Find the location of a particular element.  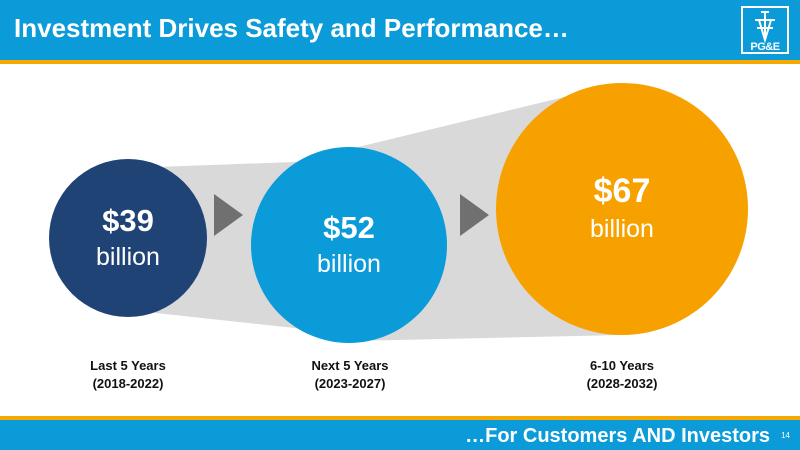

logo-mark-icon is located at coordinates (765, 30).